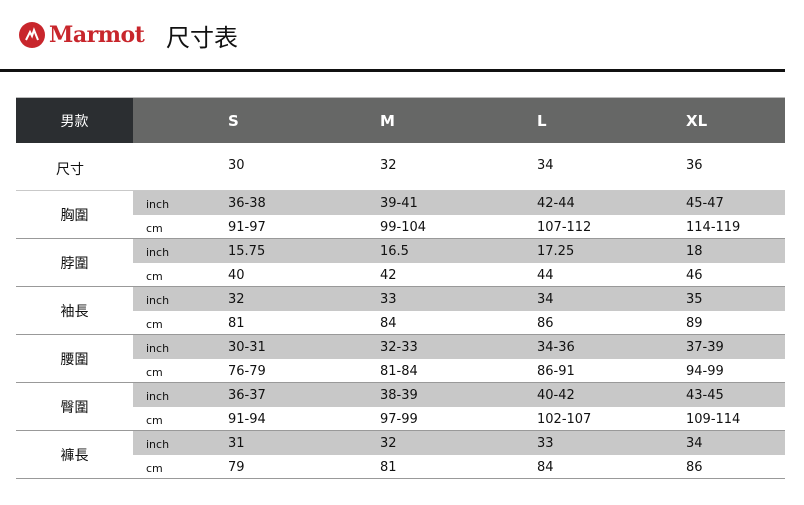 Image resolution: width=804 pixels, height=505 pixels. What do you see at coordinates (542, 120) in the screenshot?
I see `size-header-l: L` at bounding box center [542, 120].